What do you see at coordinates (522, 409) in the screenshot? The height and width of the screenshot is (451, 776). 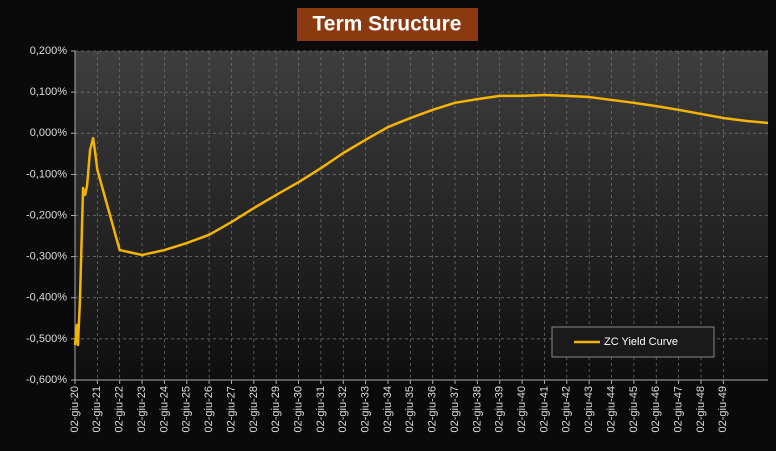 I see `x-tick-label: 02-giu-40` at bounding box center [522, 409].